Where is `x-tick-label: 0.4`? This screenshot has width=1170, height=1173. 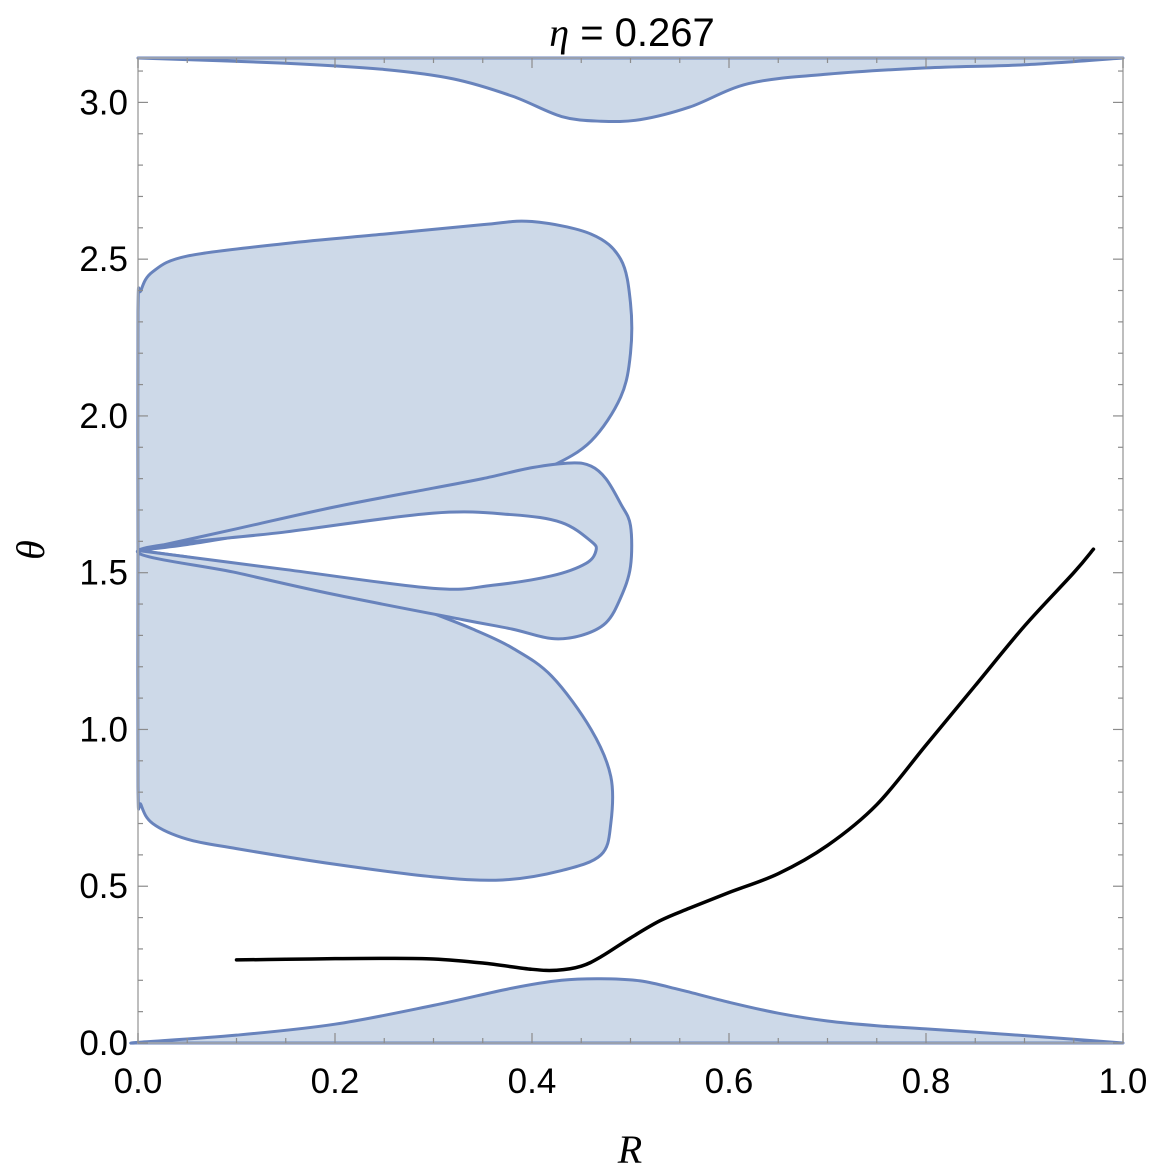
x-tick-label: 0.4 is located at coordinates (532, 1081).